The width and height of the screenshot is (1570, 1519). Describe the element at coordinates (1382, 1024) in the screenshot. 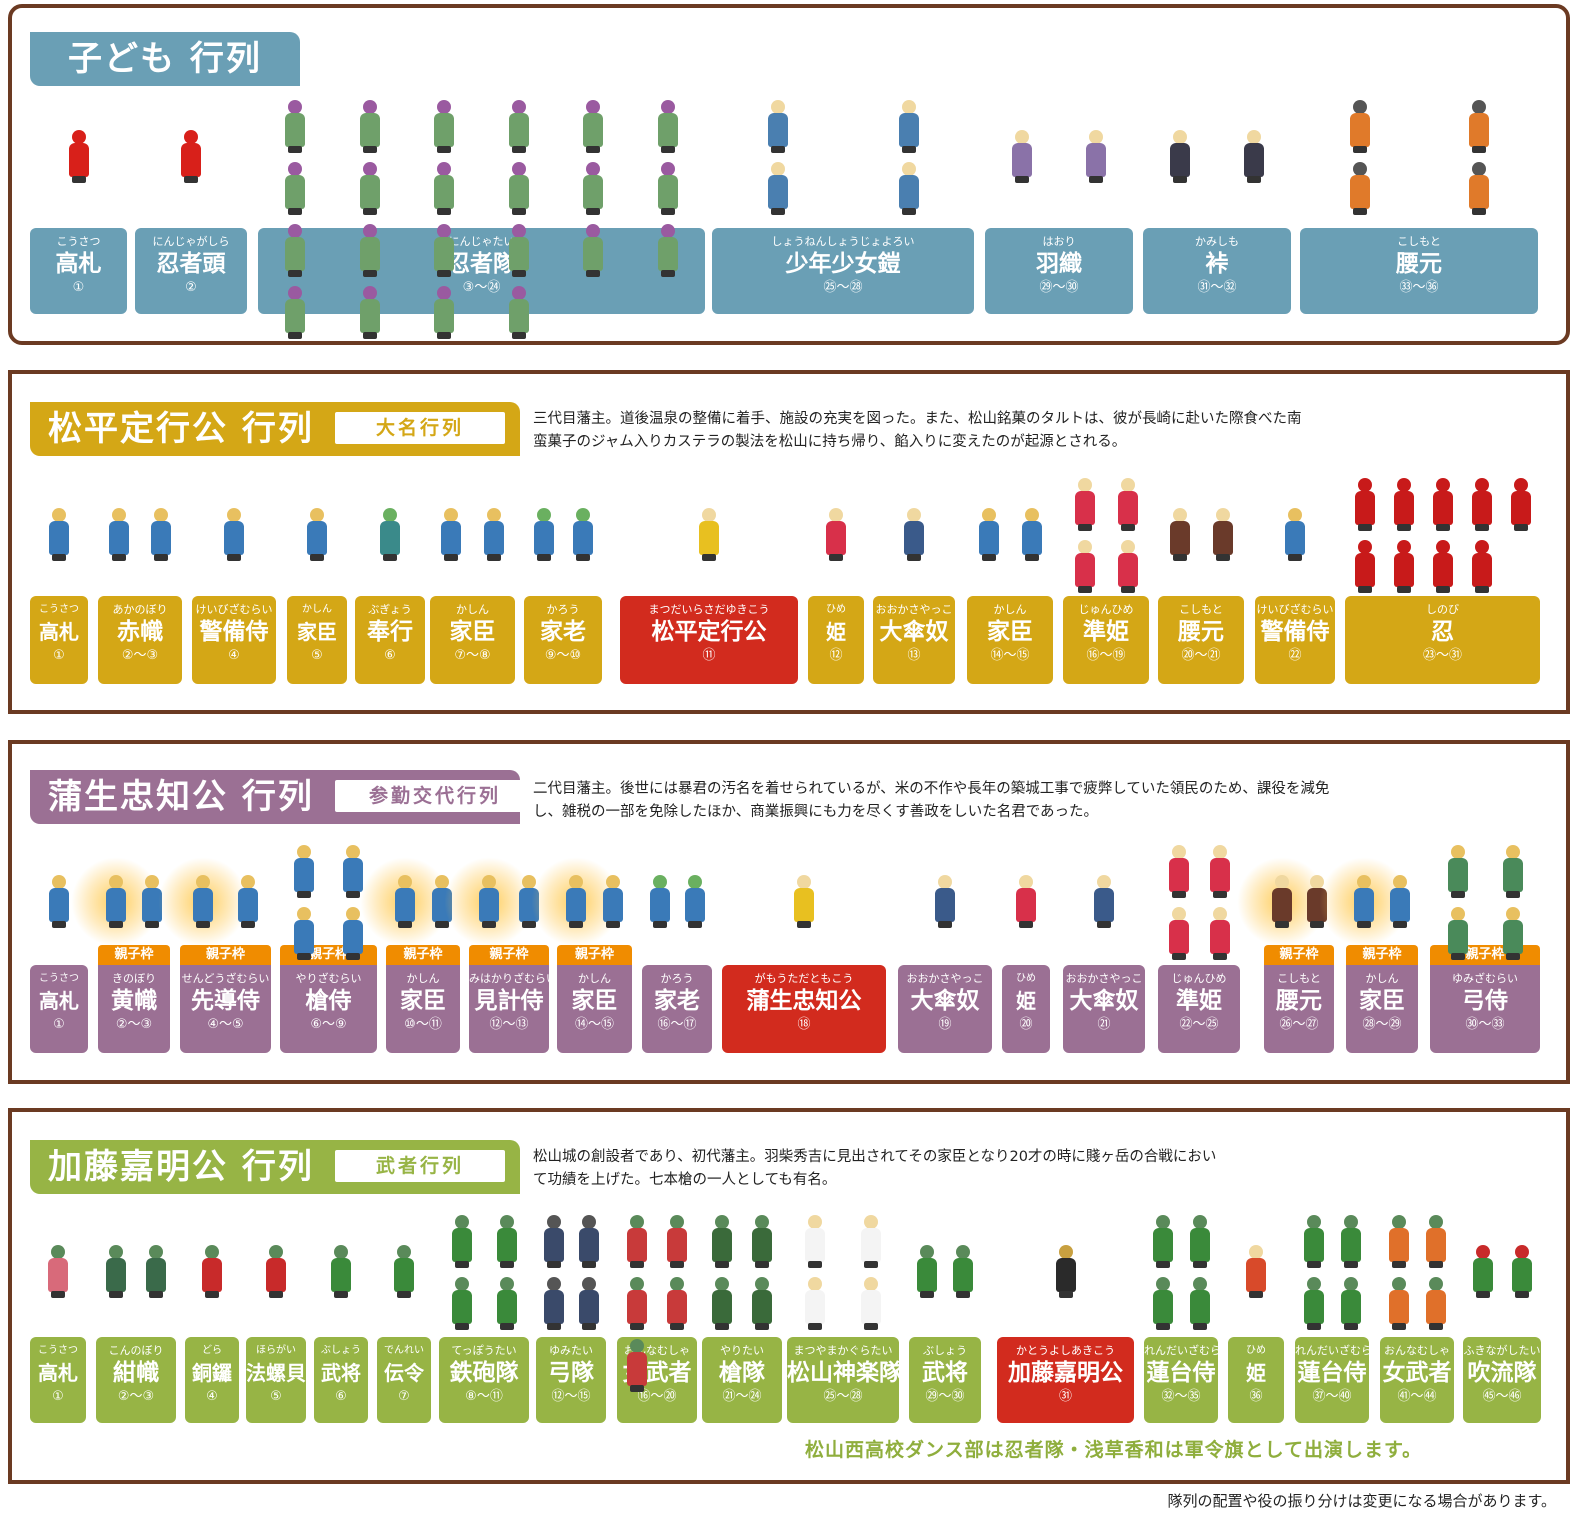

I see `role-number: ㉘〜㉙` at that location.